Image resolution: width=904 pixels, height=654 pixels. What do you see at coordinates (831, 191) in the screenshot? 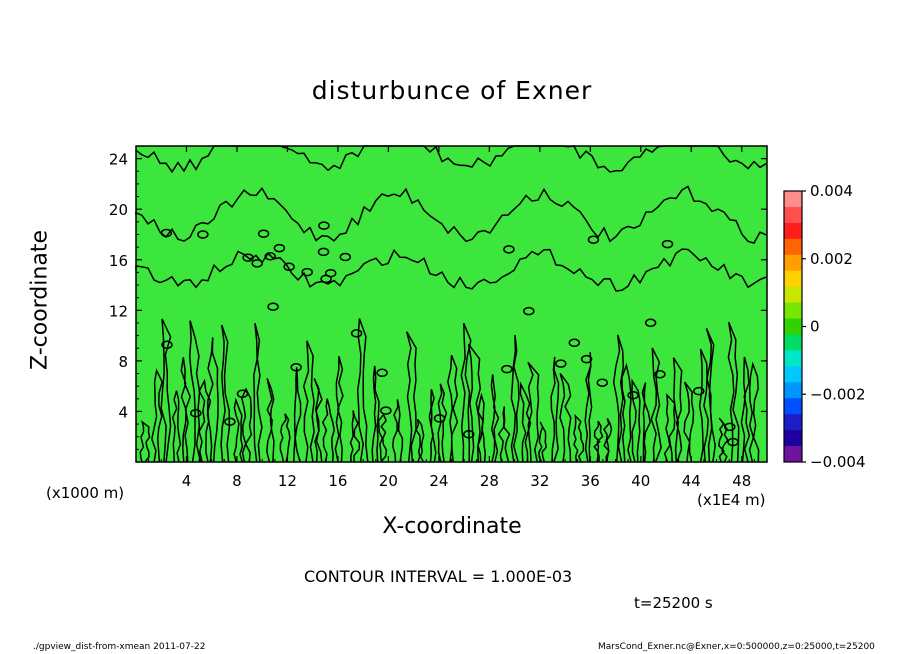
I see `colorbar-tick-label: 0.004` at bounding box center [831, 191].